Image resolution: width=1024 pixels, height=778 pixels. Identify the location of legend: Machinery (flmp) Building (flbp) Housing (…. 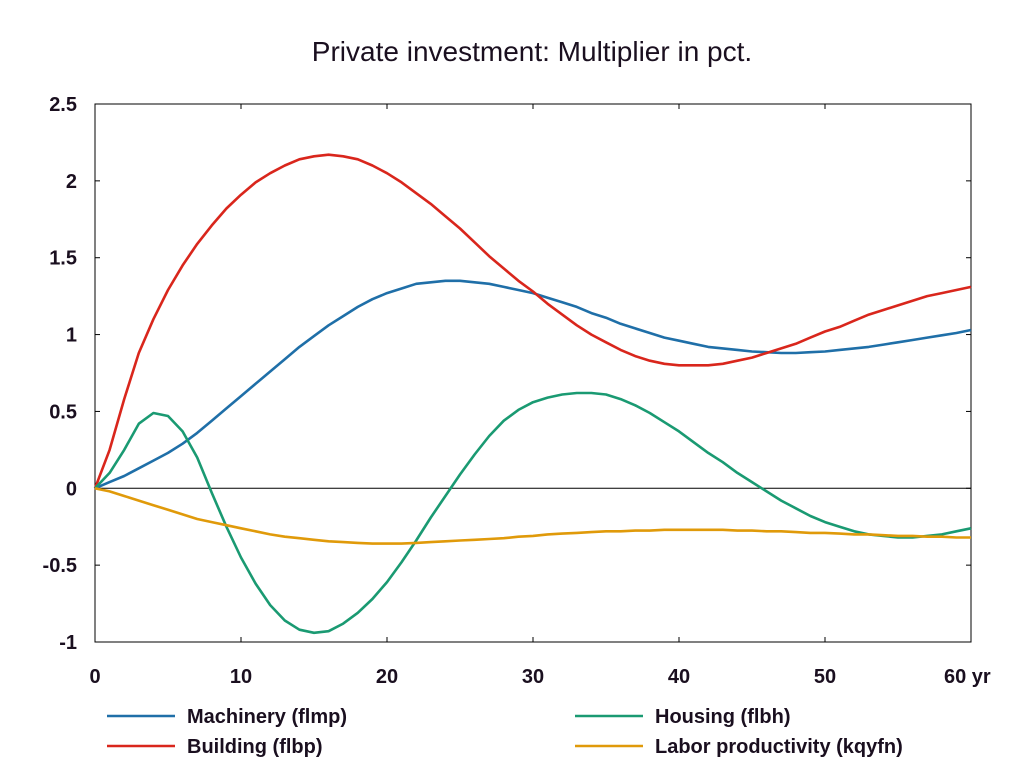
(505, 732).